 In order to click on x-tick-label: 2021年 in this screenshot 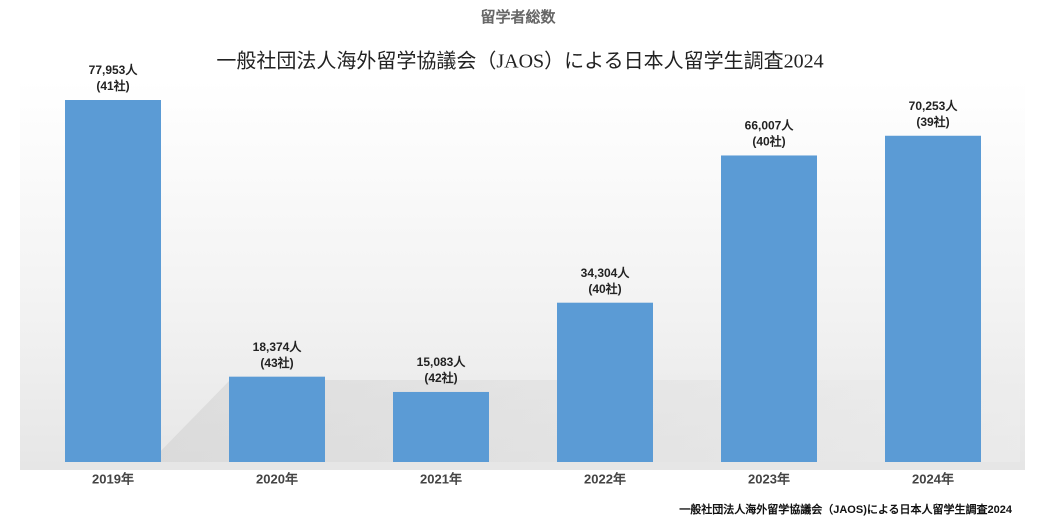, I will do `click(441, 478)`.